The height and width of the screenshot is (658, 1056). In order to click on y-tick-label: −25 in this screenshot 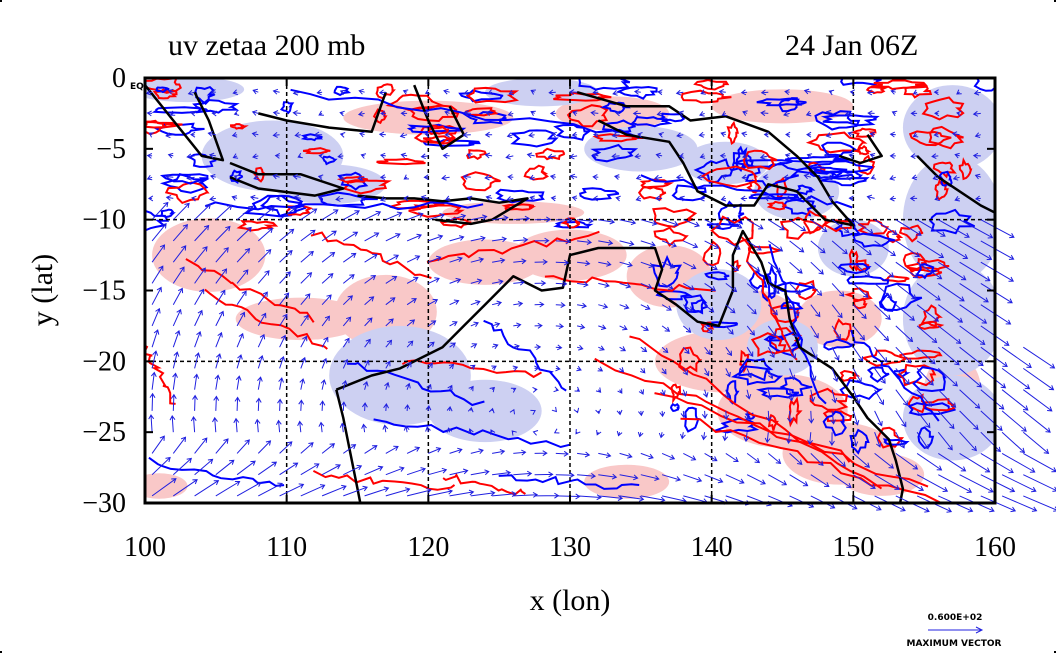, I will do `click(104, 432)`.